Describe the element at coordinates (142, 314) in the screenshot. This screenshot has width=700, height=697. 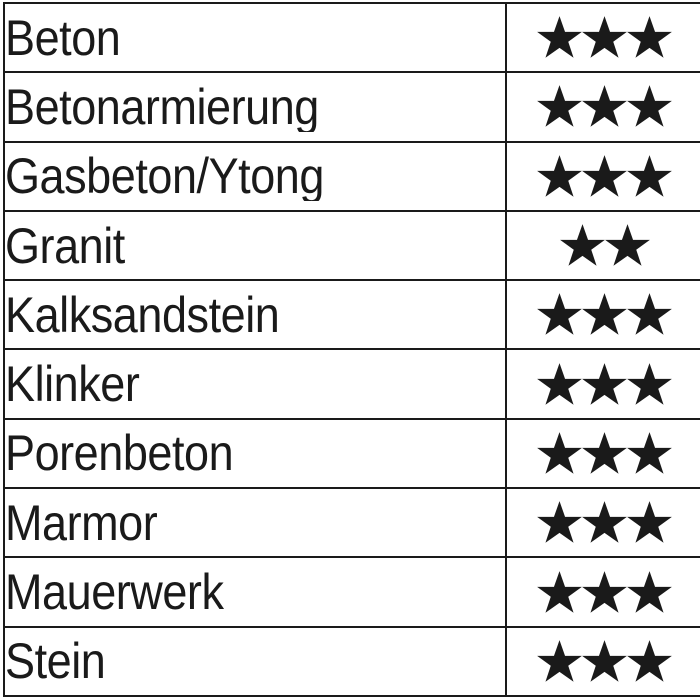
I see `material-name-label: Kalksandstein` at that location.